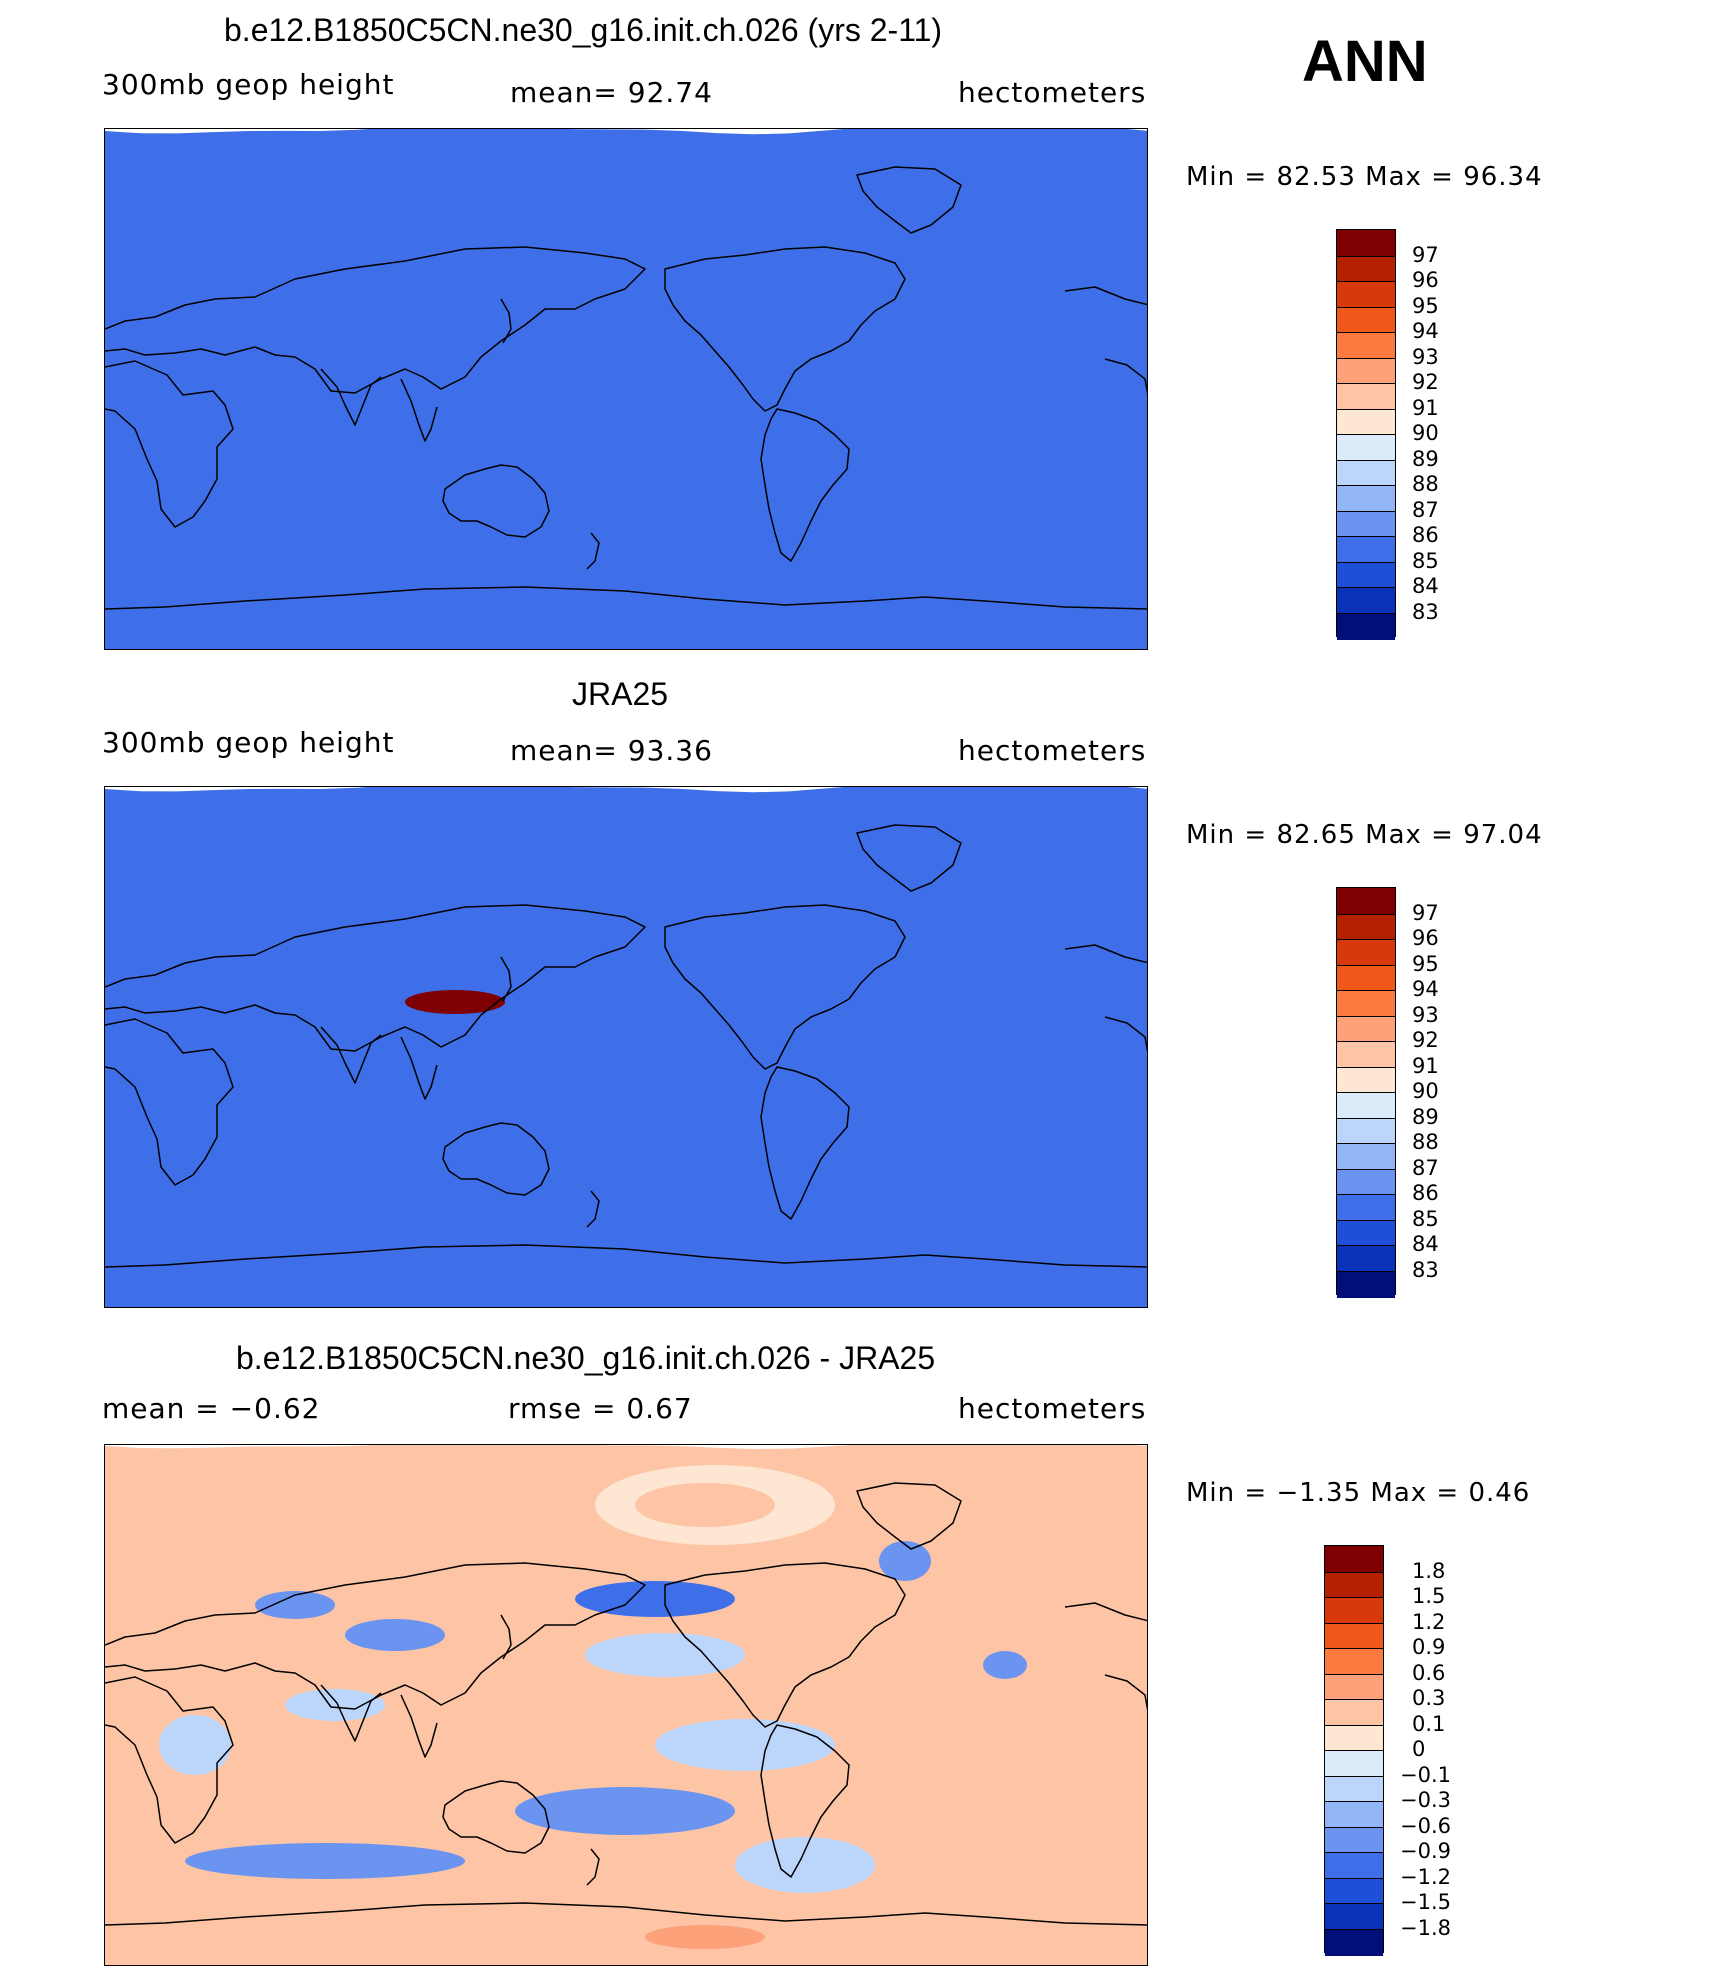  Describe the element at coordinates (1425, 1774) in the screenshot. I see `colorbar-label: −0.1` at that location.